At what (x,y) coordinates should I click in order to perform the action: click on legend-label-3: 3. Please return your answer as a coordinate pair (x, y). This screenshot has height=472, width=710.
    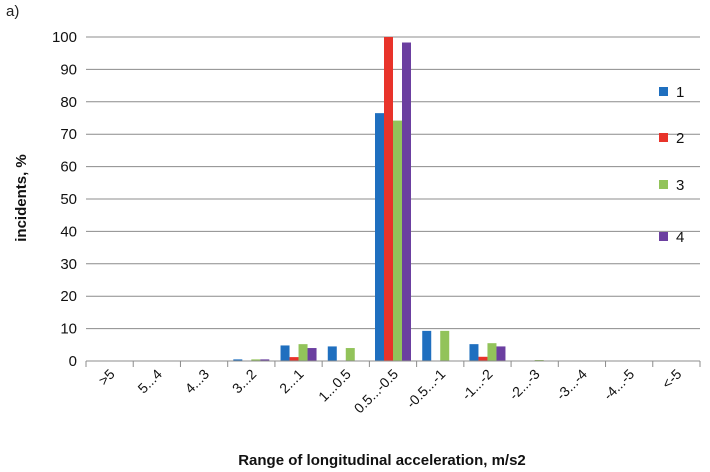
    Looking at the image, I should click on (680, 185).